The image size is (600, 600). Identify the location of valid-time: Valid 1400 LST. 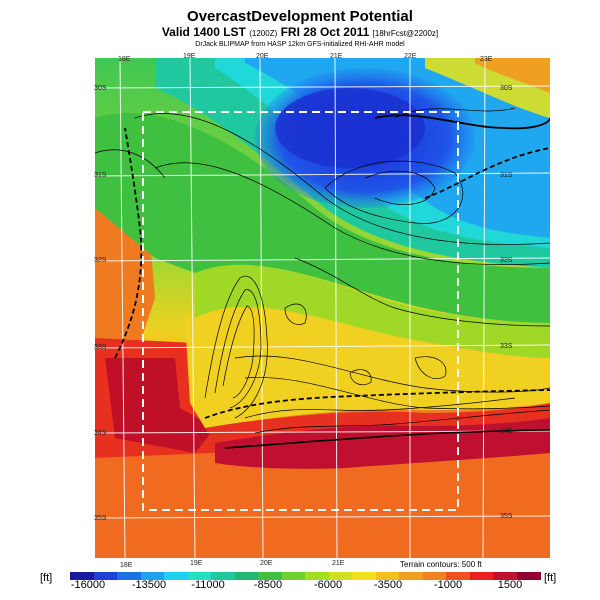
(203, 32).